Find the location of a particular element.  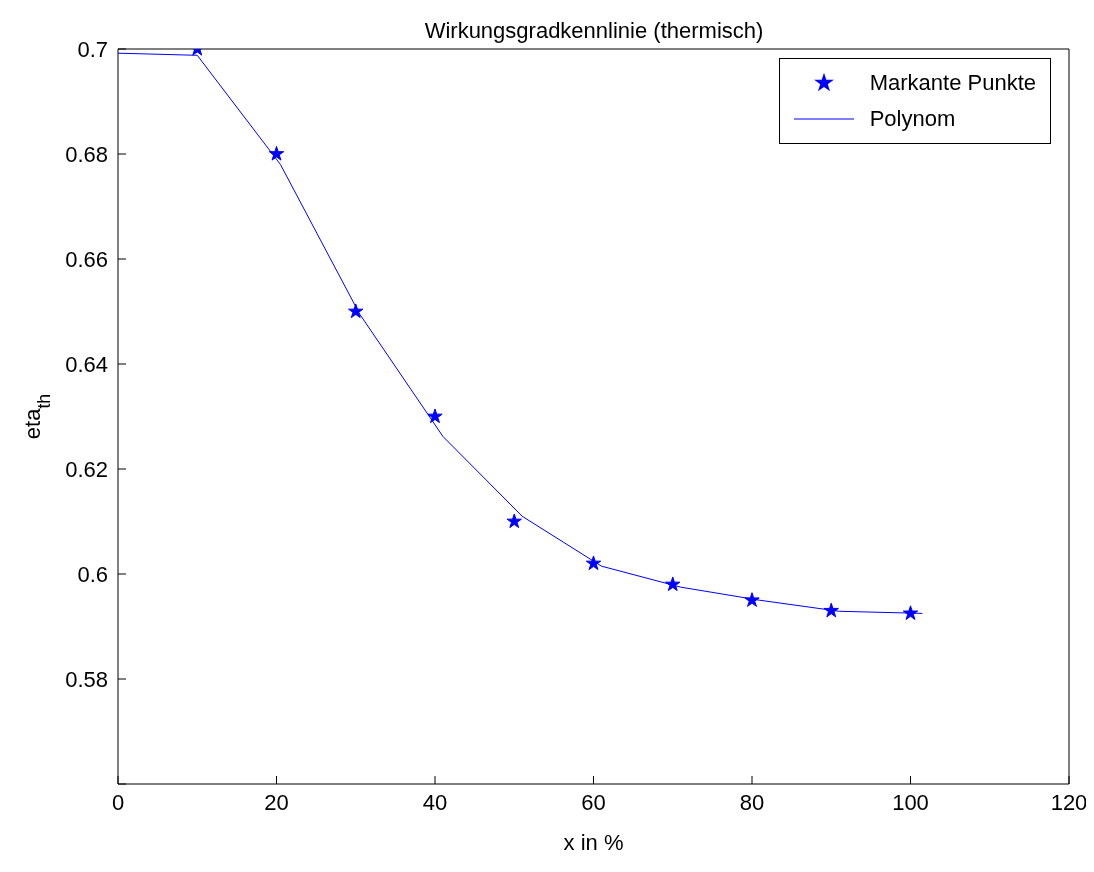

y-tick-label: 0.64 is located at coordinates (86, 364).